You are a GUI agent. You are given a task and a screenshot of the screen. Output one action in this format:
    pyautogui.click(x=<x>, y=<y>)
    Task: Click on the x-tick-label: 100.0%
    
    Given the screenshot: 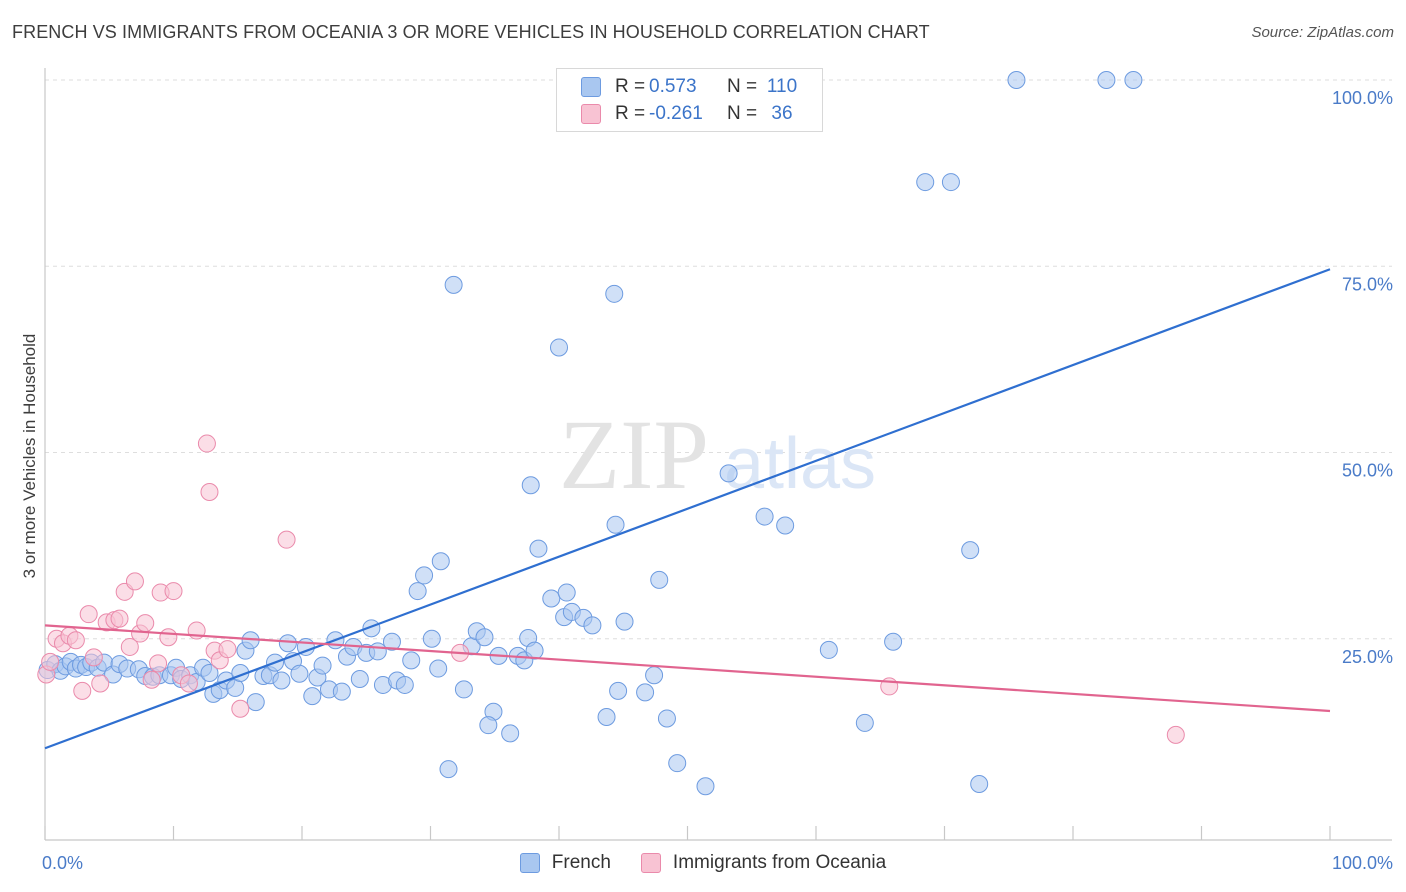 What is the action you would take?
    pyautogui.click(x=1362, y=863)
    